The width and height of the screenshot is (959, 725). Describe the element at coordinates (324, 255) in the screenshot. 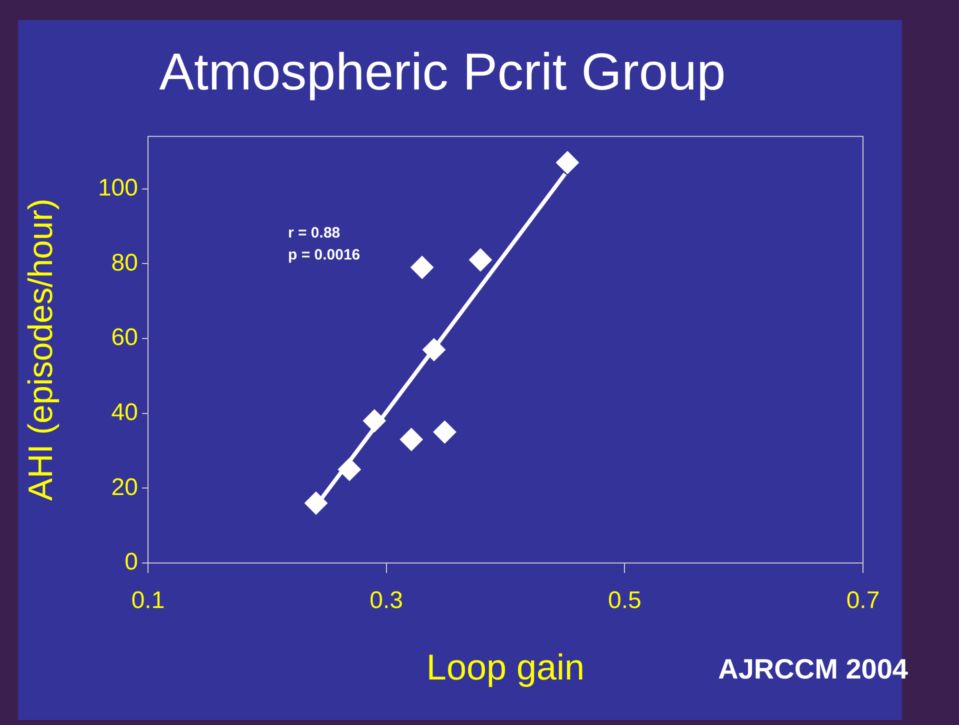

I see `annotation: p = 0.0016` at that location.